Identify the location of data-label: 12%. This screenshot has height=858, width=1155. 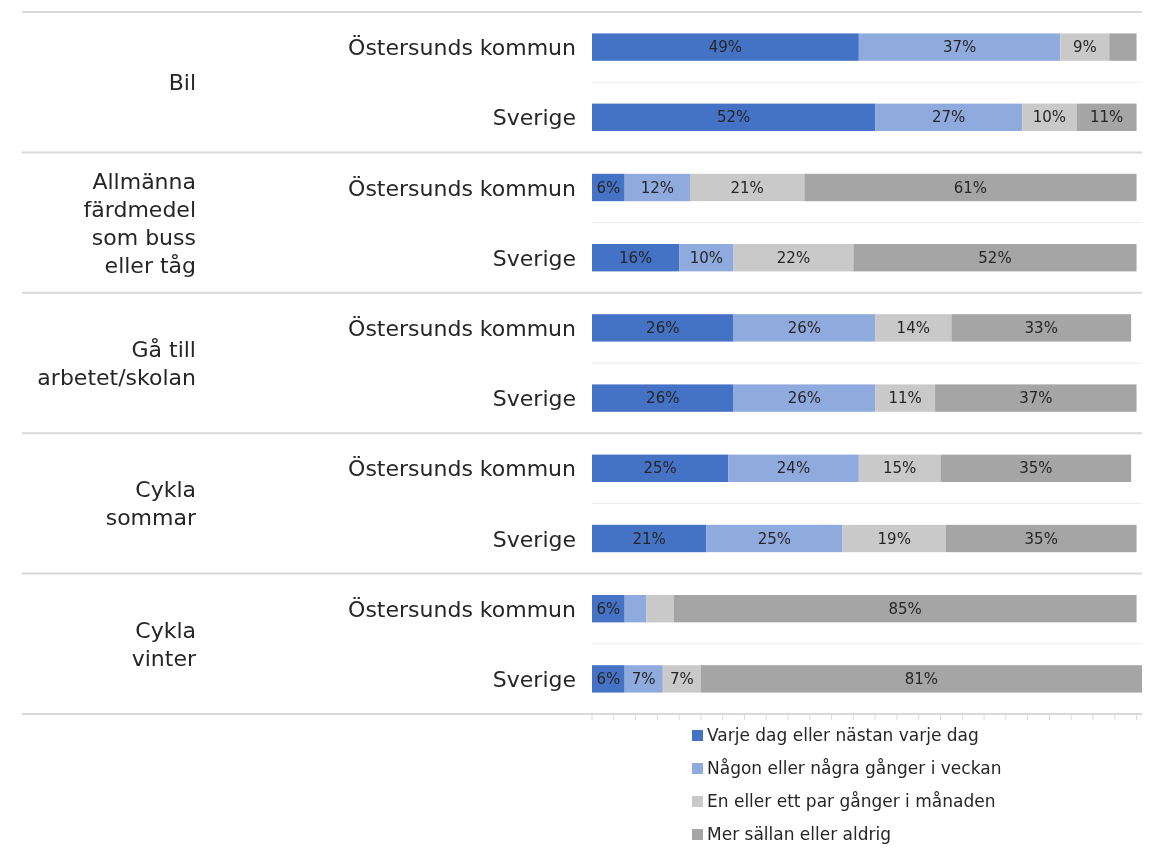
(657, 187).